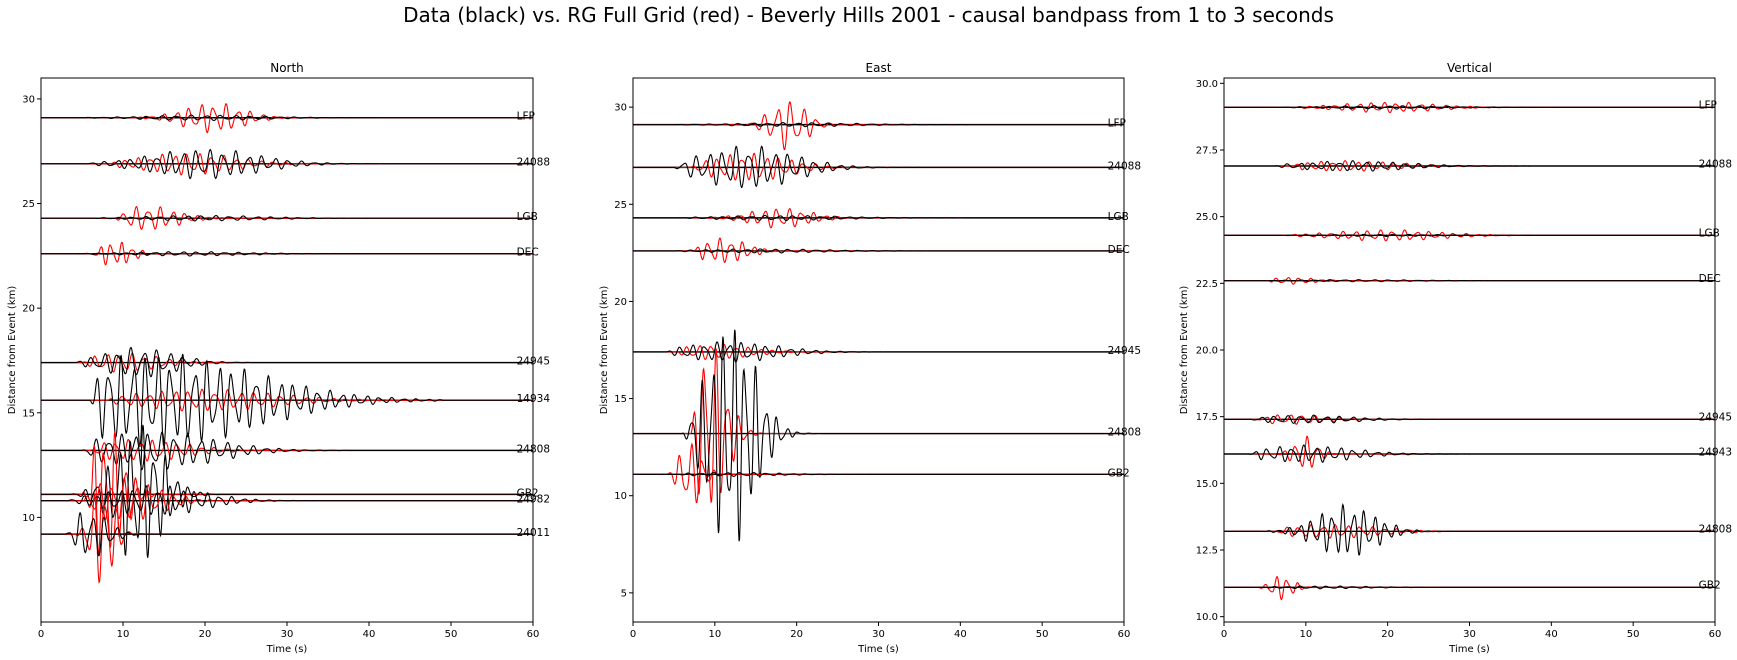 This screenshot has height=660, width=1737. I want to click on east-panel-title: East, so click(879, 68).